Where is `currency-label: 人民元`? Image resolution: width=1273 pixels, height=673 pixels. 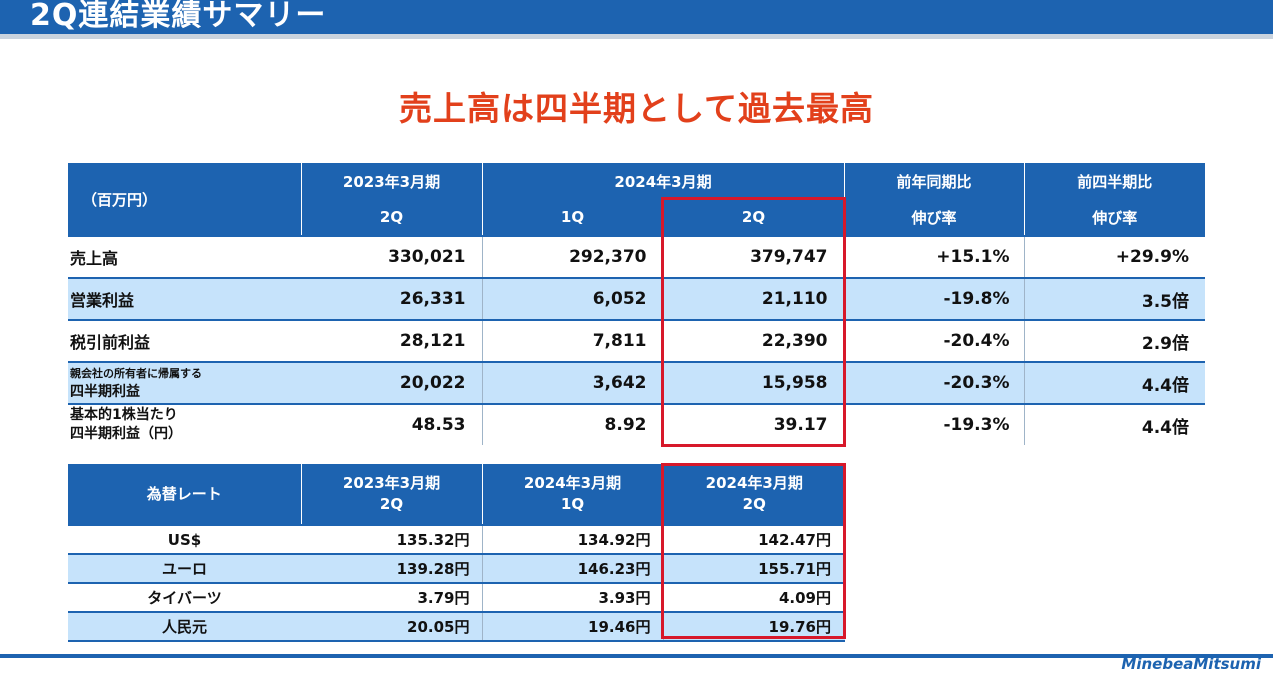
currency-label: 人民元 is located at coordinates (184, 626).